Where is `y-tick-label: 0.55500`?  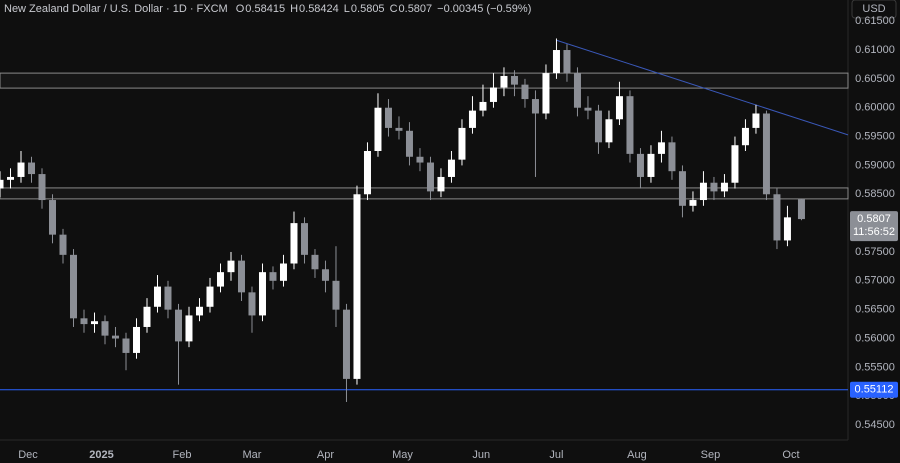 y-tick-label: 0.55500 is located at coordinates (875, 367).